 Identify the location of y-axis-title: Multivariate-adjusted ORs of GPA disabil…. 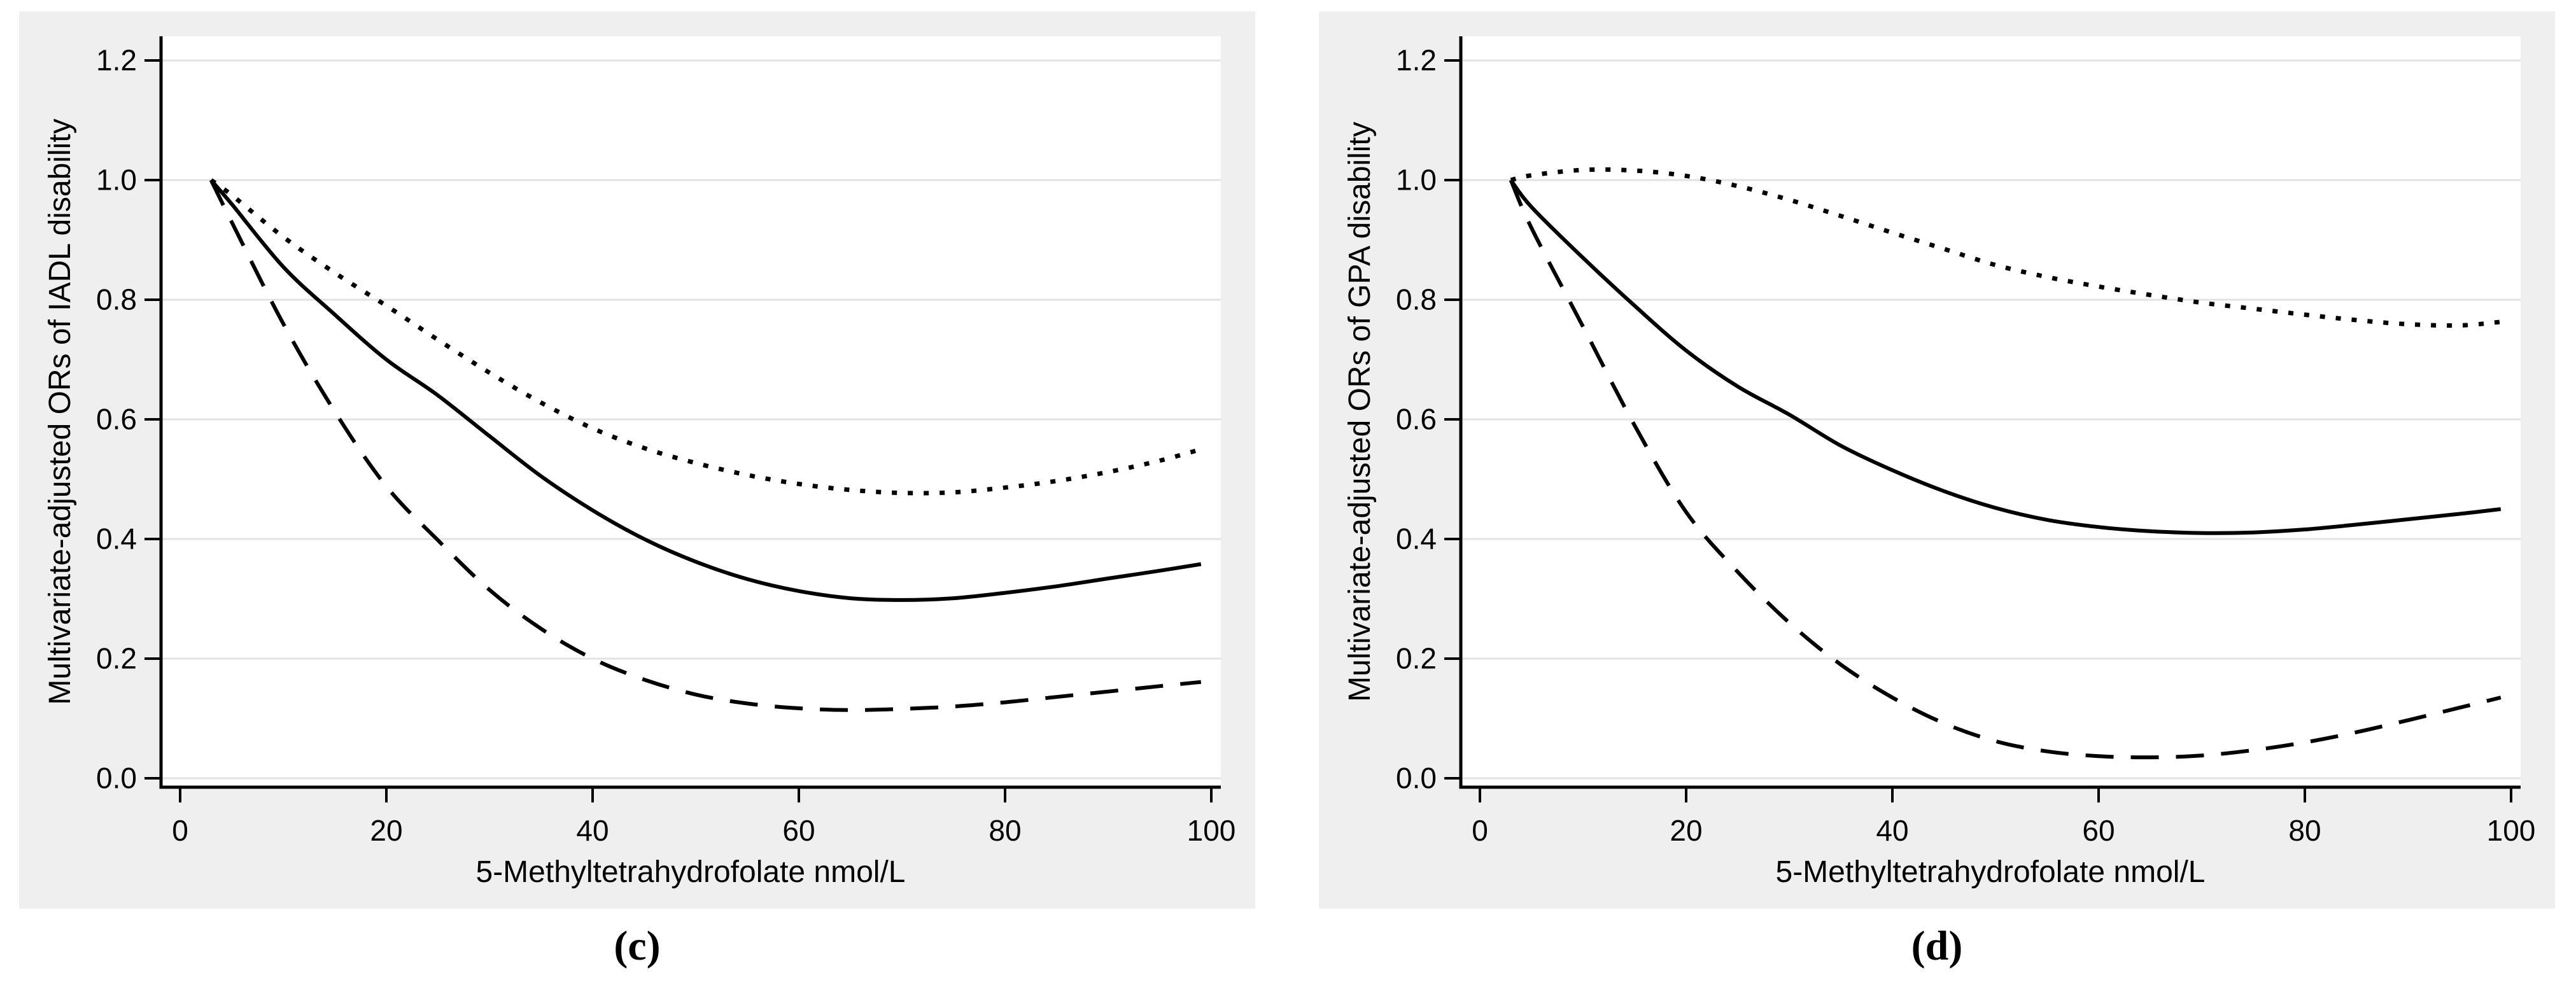
(1360, 411).